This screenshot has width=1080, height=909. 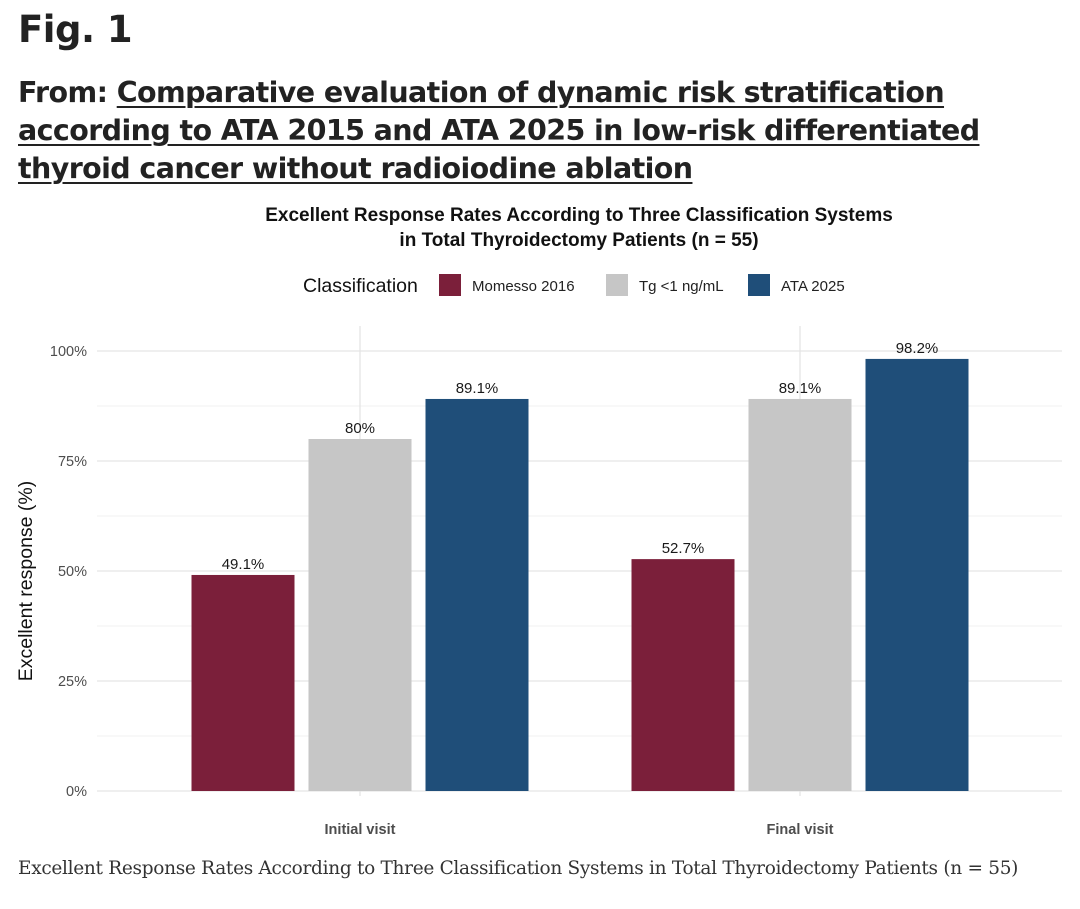 I want to click on from-prefix: From:, so click(x=67, y=92).